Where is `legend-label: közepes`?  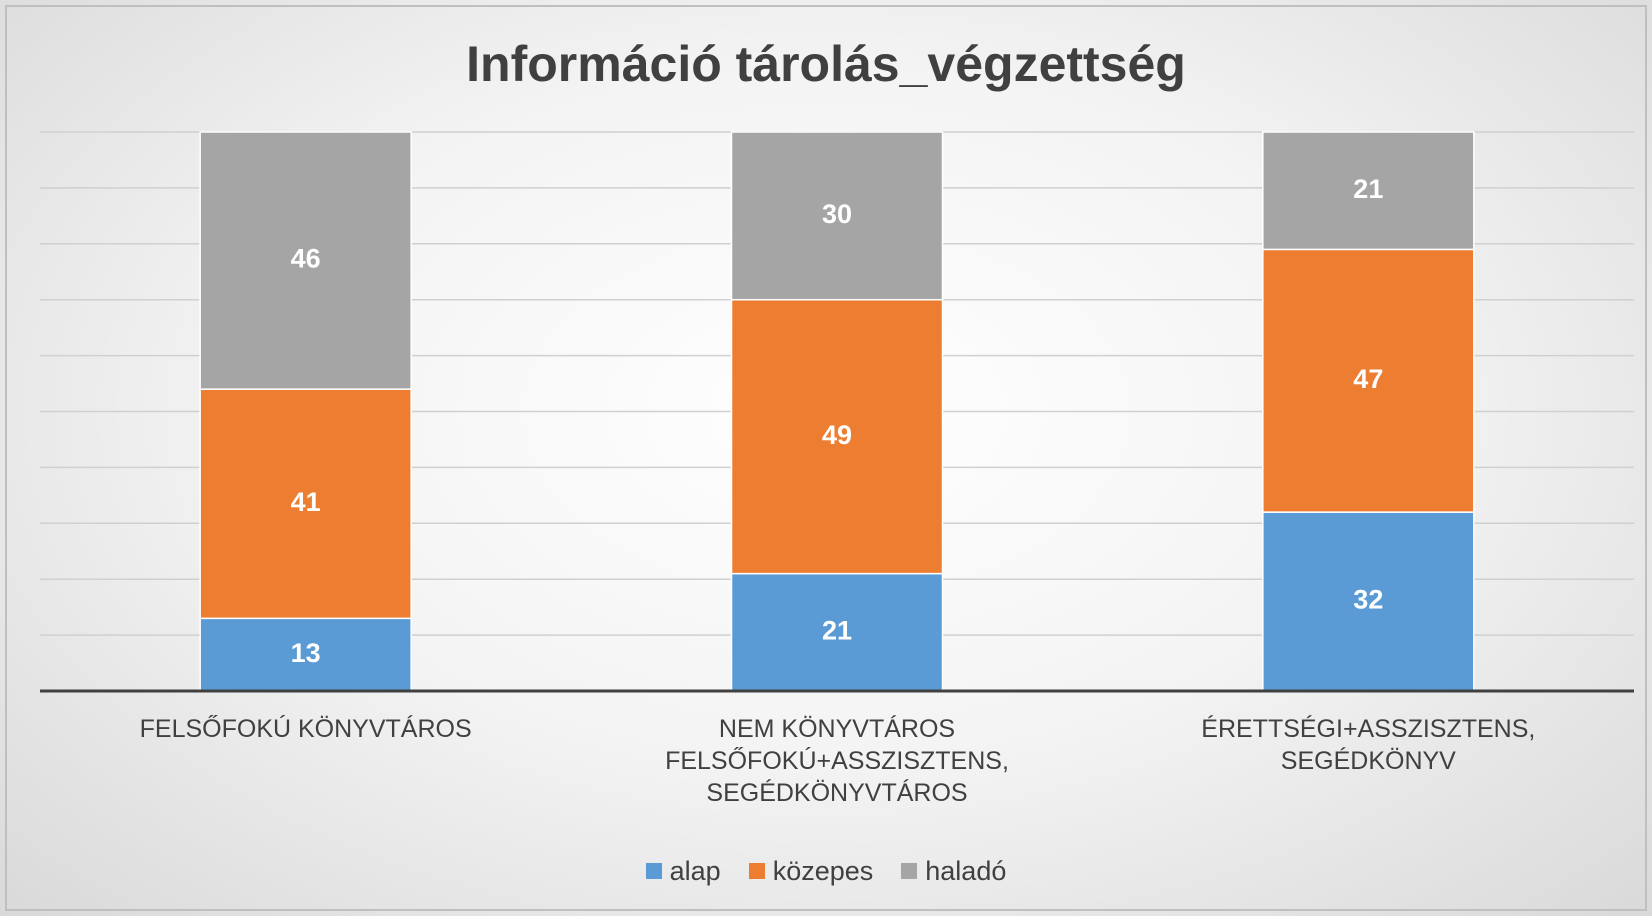
legend-label: közepes is located at coordinates (823, 871).